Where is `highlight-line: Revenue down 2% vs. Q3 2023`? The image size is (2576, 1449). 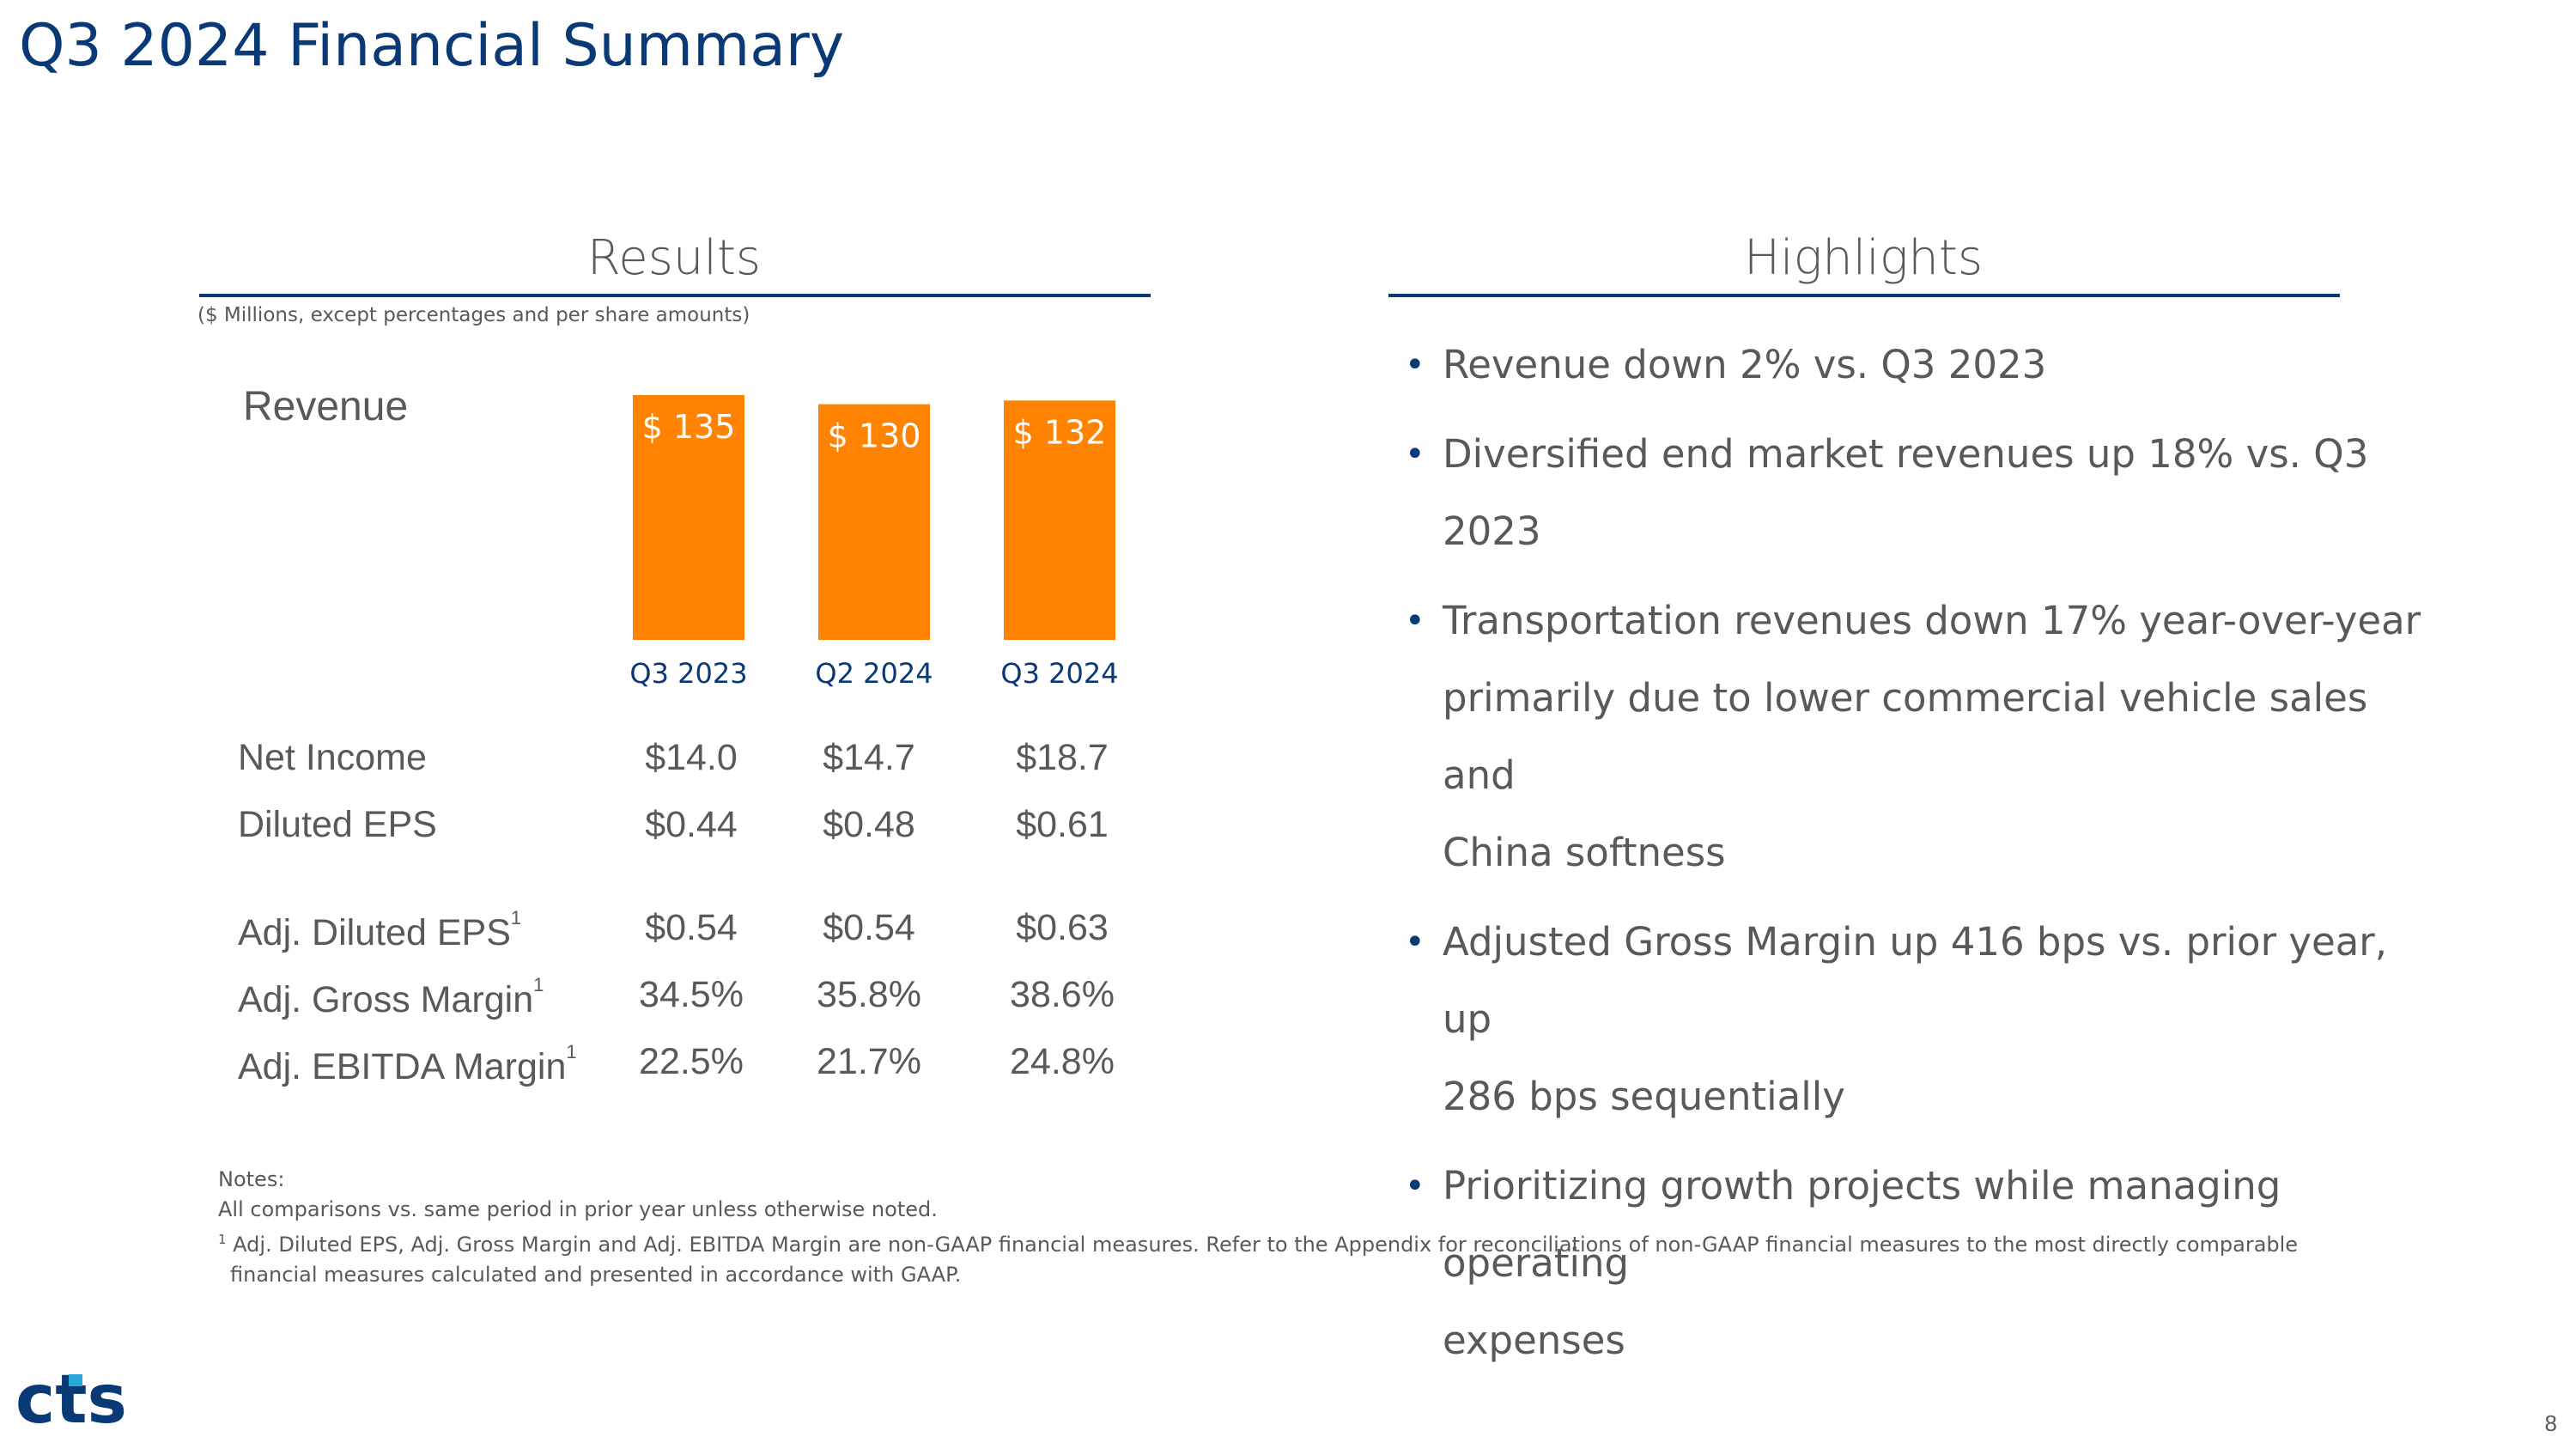
highlight-line: Revenue down 2% vs. Q3 2023 is located at coordinates (1745, 364).